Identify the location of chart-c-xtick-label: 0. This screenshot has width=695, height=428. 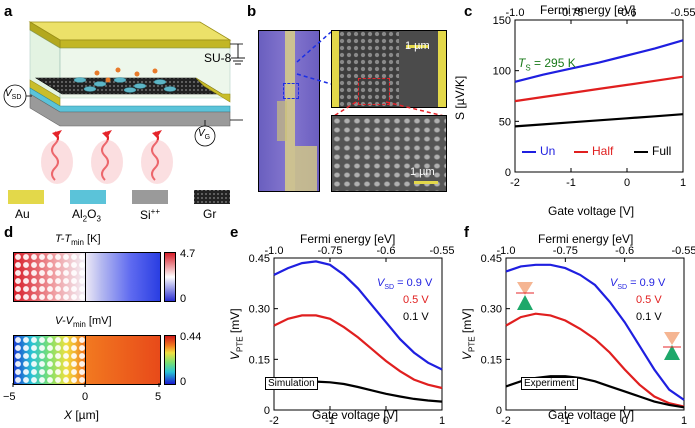
(627, 183).